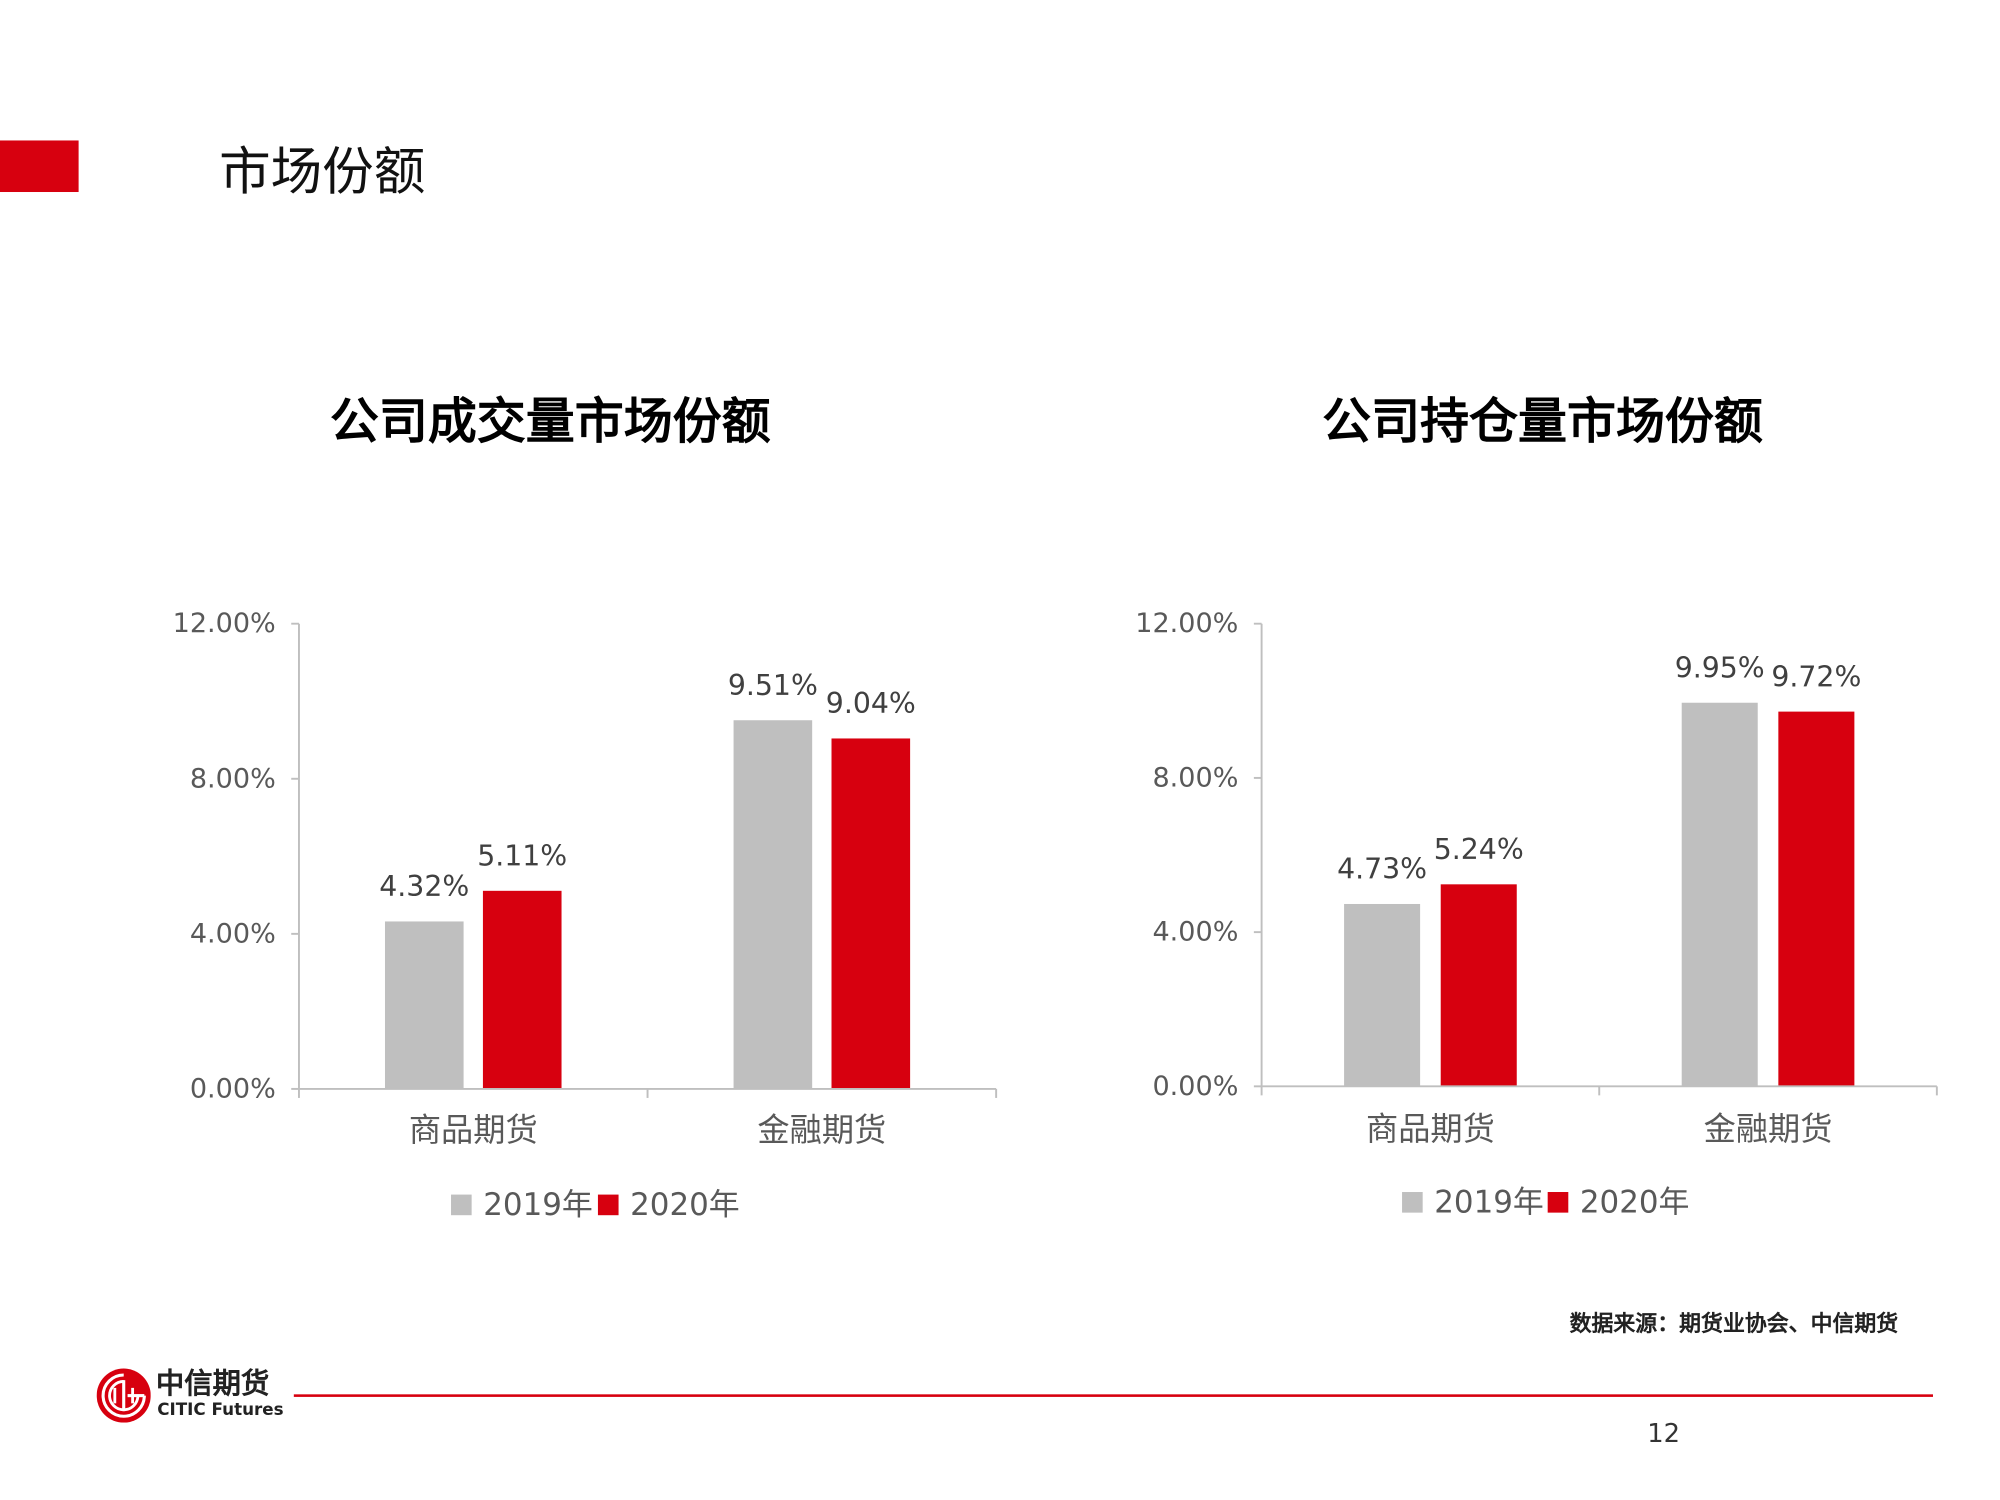 Image resolution: width=2000 pixels, height=1500 pixels. Describe the element at coordinates (871, 703) in the screenshot. I see `bar-value-label: 9.04%` at that location.